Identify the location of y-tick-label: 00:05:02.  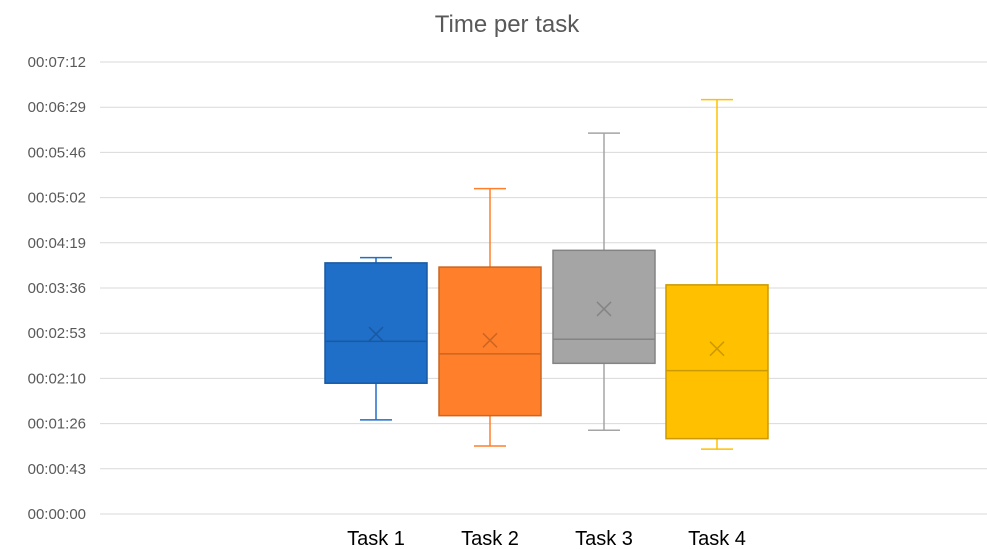
(57, 198).